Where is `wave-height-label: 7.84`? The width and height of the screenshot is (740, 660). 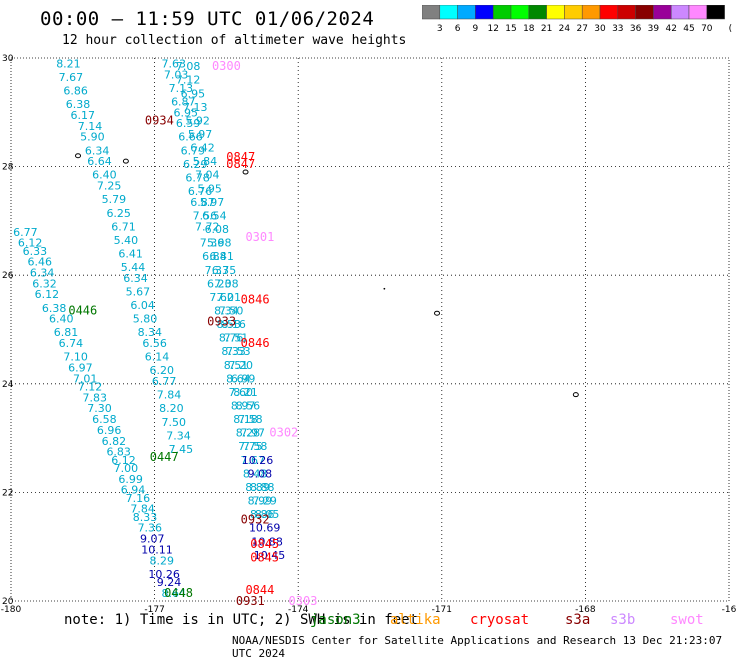
wave-height-label: 7.84 is located at coordinates (169, 395).